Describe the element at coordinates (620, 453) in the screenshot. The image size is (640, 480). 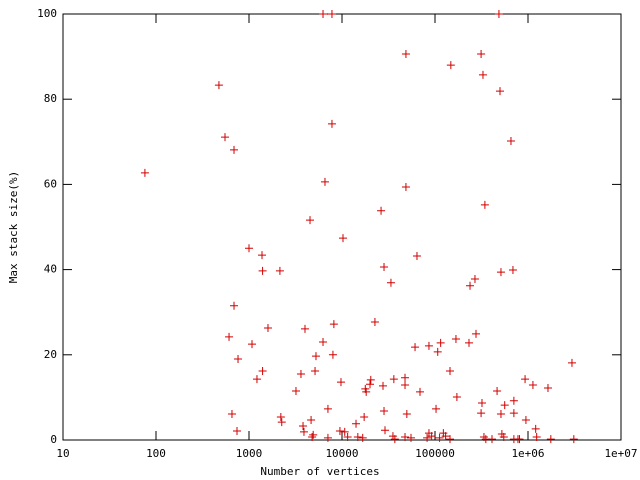
I see `x-tick-label: 1e+07` at that location.